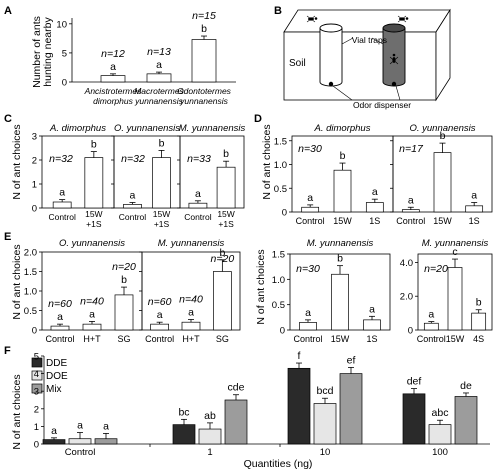 The image size is (500, 472). Describe the element at coordinates (48, 52) in the screenshot. I see `panel-a-ylabel-line2: hunting nearby` at that location.